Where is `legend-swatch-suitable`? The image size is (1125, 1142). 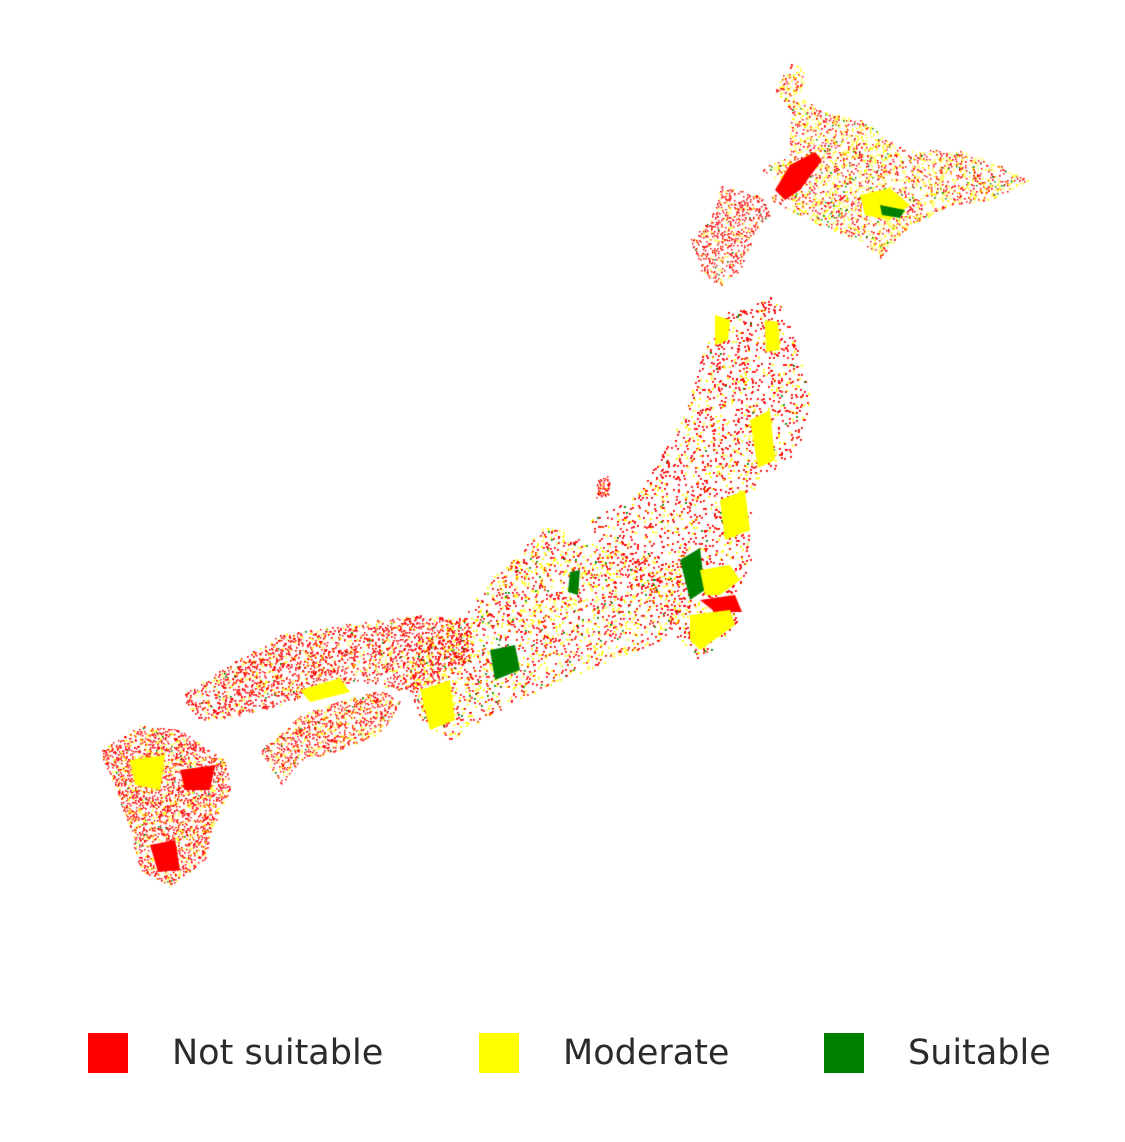 legend-swatch-suitable is located at coordinates (844, 1053).